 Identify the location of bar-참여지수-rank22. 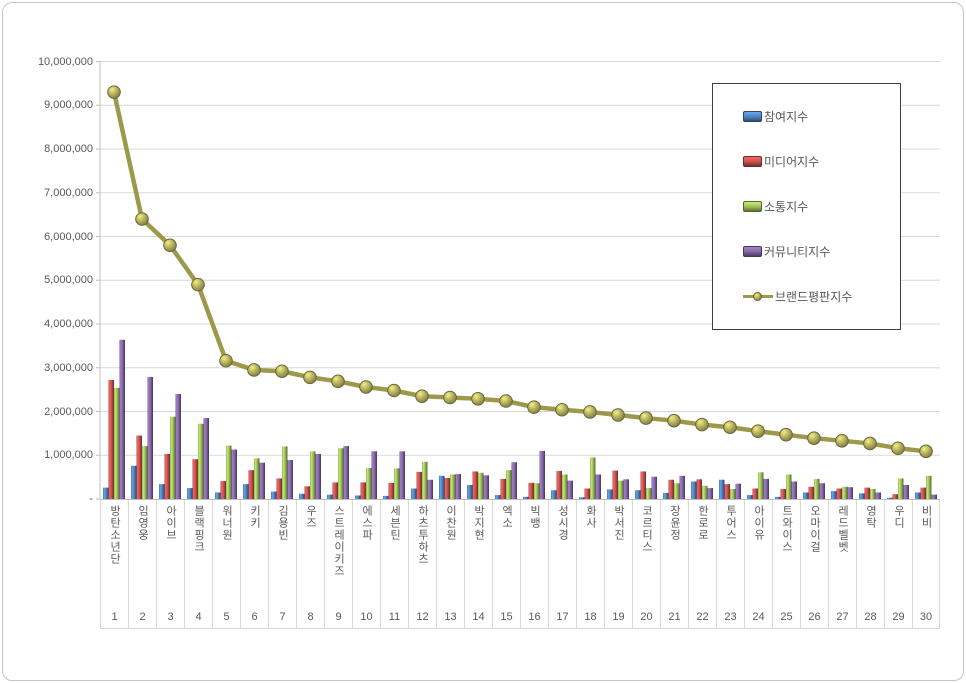
(694, 490).